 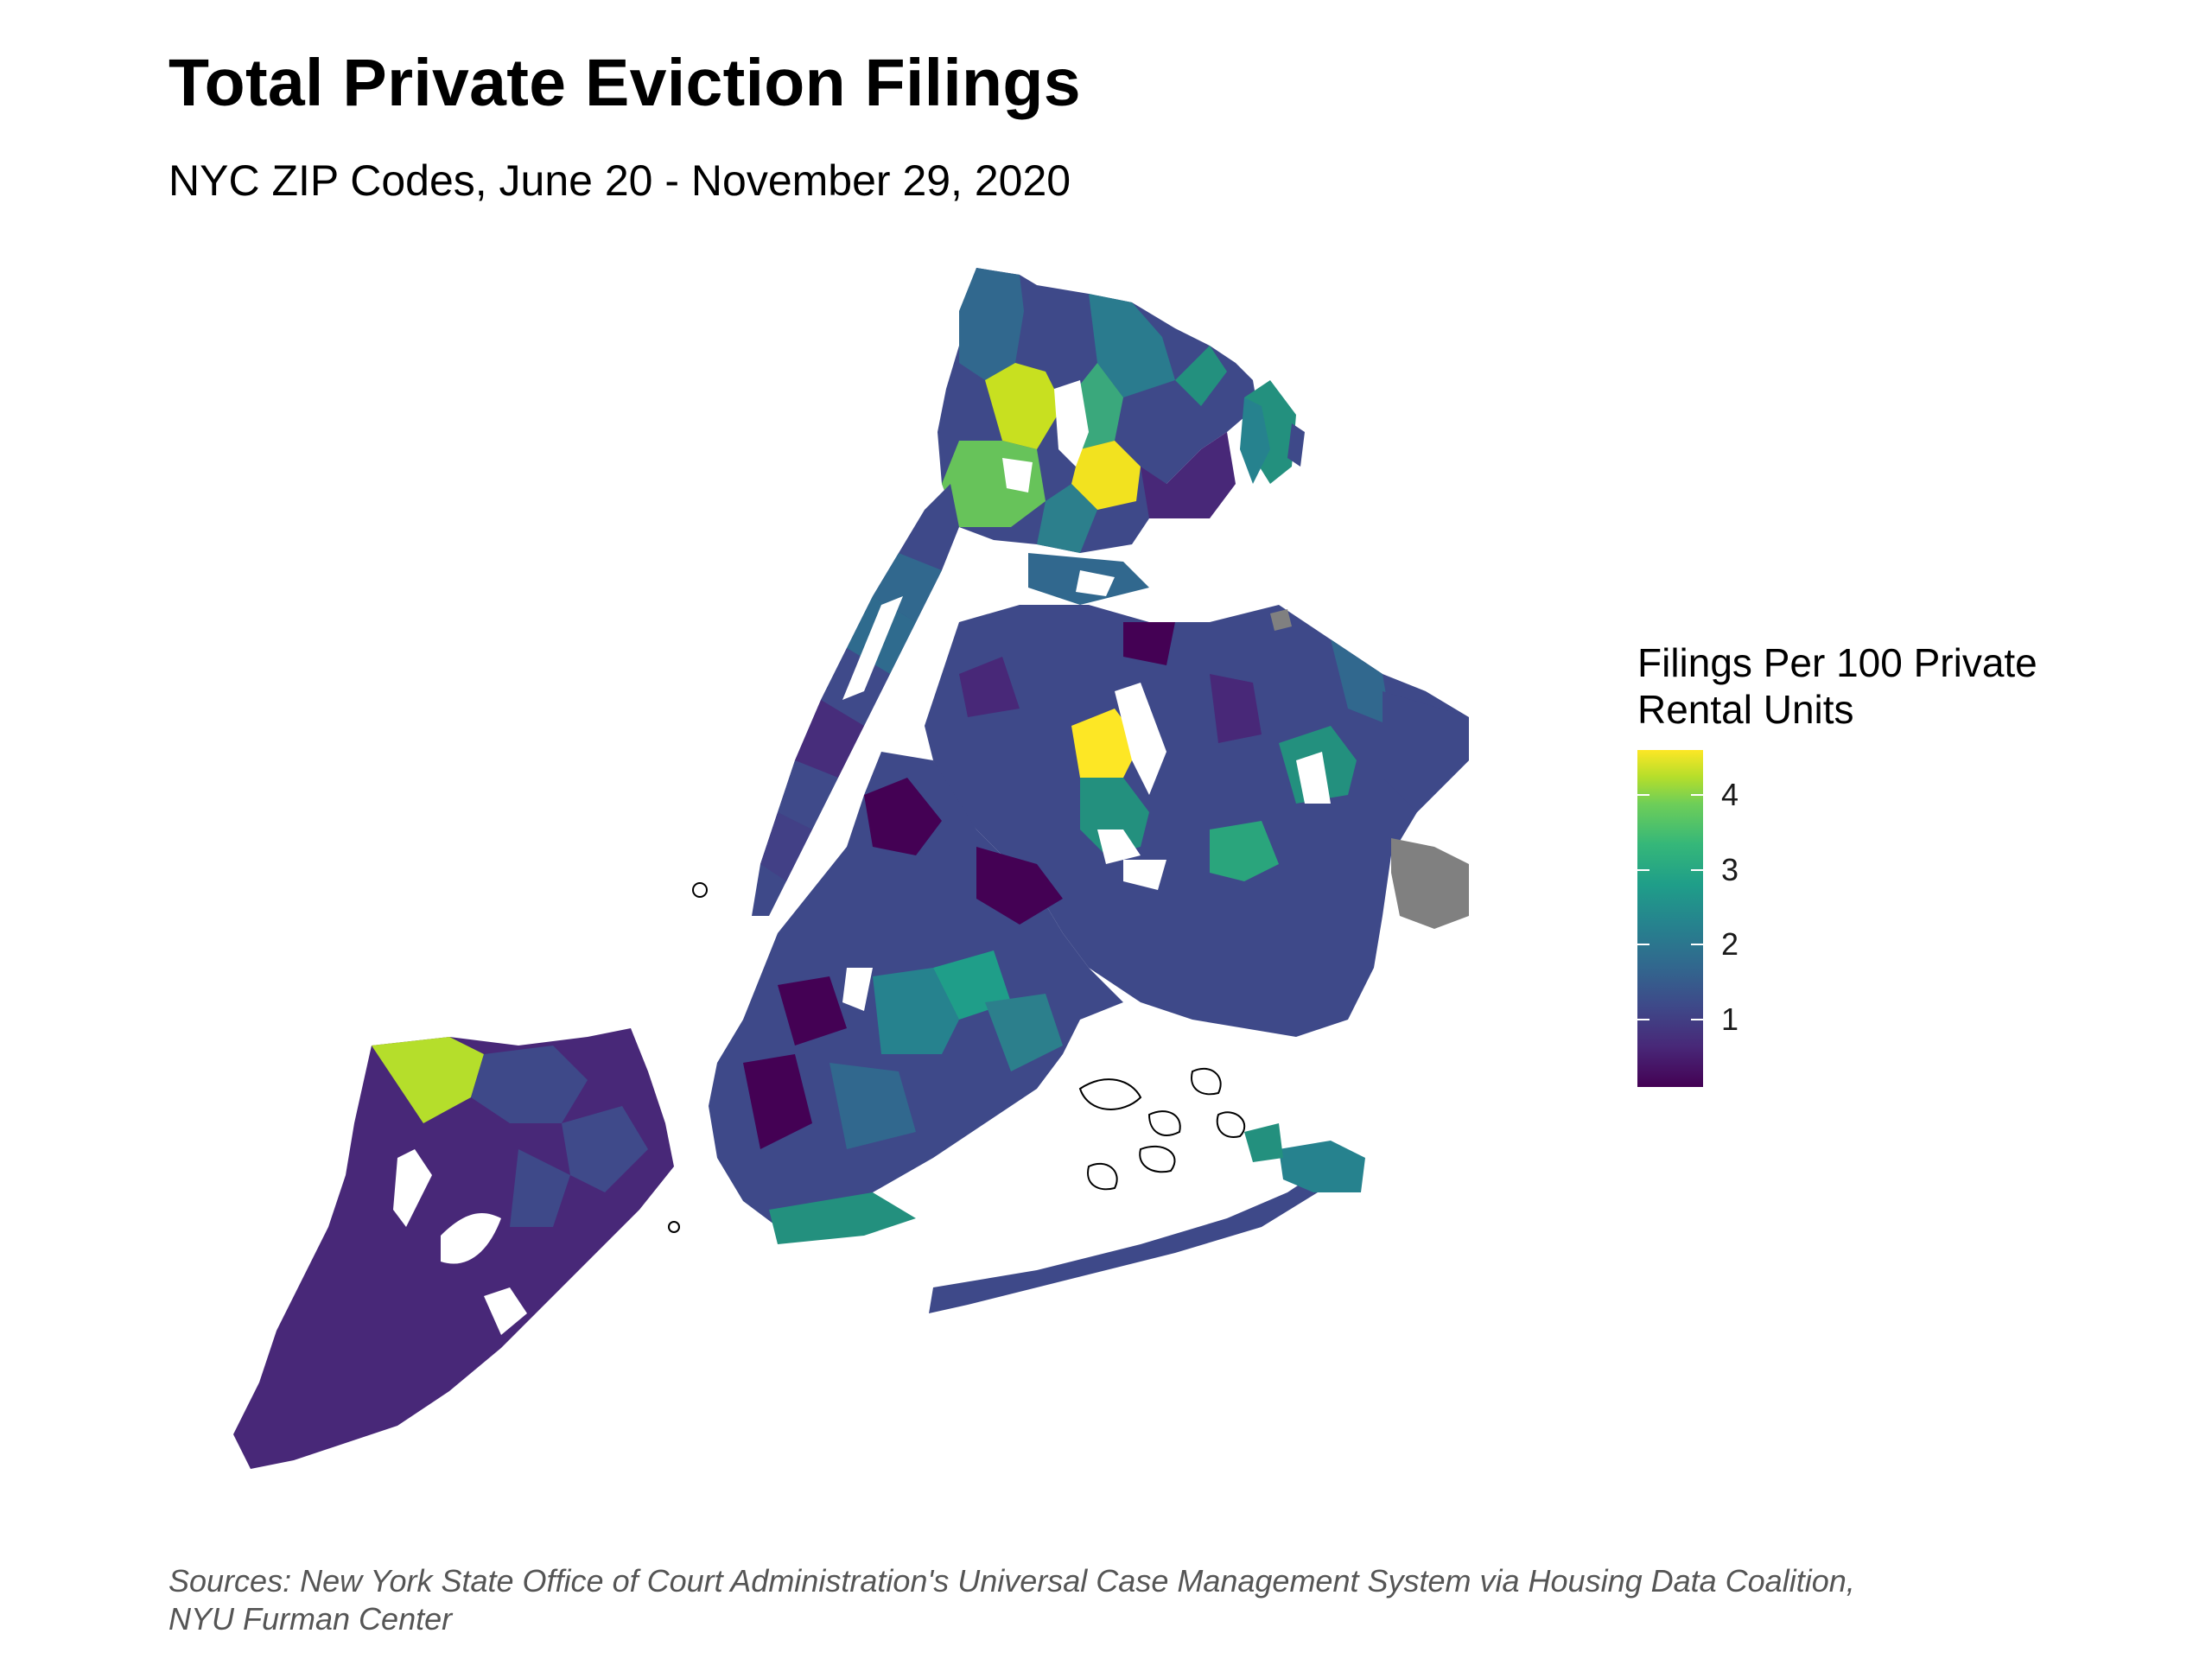 I want to click on rockaway-peninsula, so click(x=1147, y=1218).